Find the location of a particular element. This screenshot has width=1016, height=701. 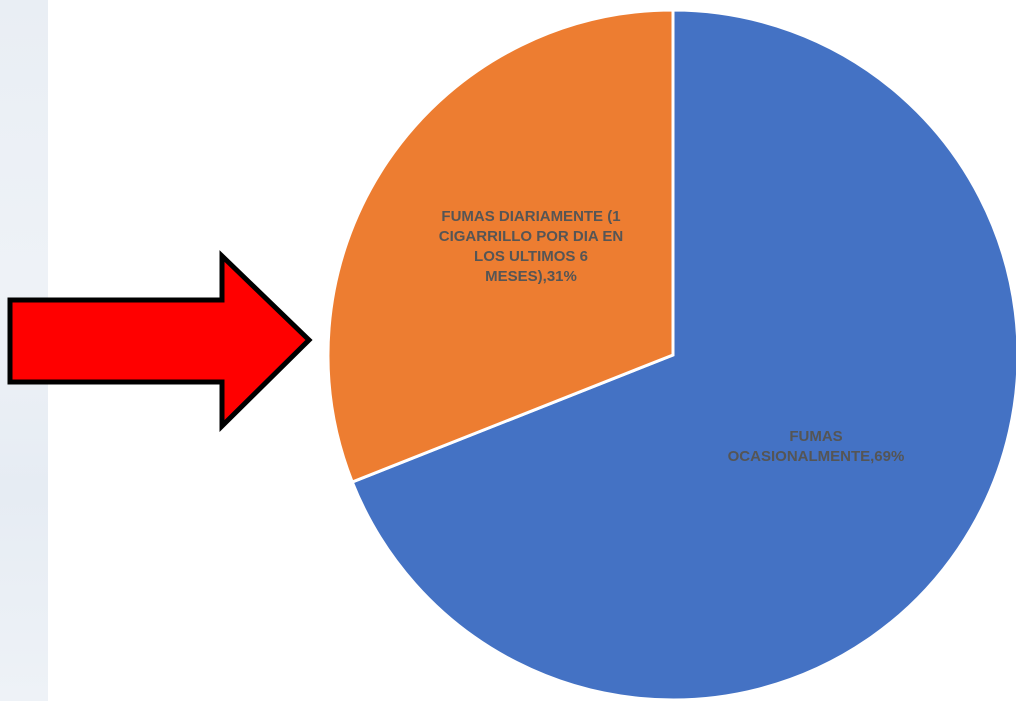

pie-slice-label-line: OCASIONALMENTE,69% is located at coordinates (816, 456).